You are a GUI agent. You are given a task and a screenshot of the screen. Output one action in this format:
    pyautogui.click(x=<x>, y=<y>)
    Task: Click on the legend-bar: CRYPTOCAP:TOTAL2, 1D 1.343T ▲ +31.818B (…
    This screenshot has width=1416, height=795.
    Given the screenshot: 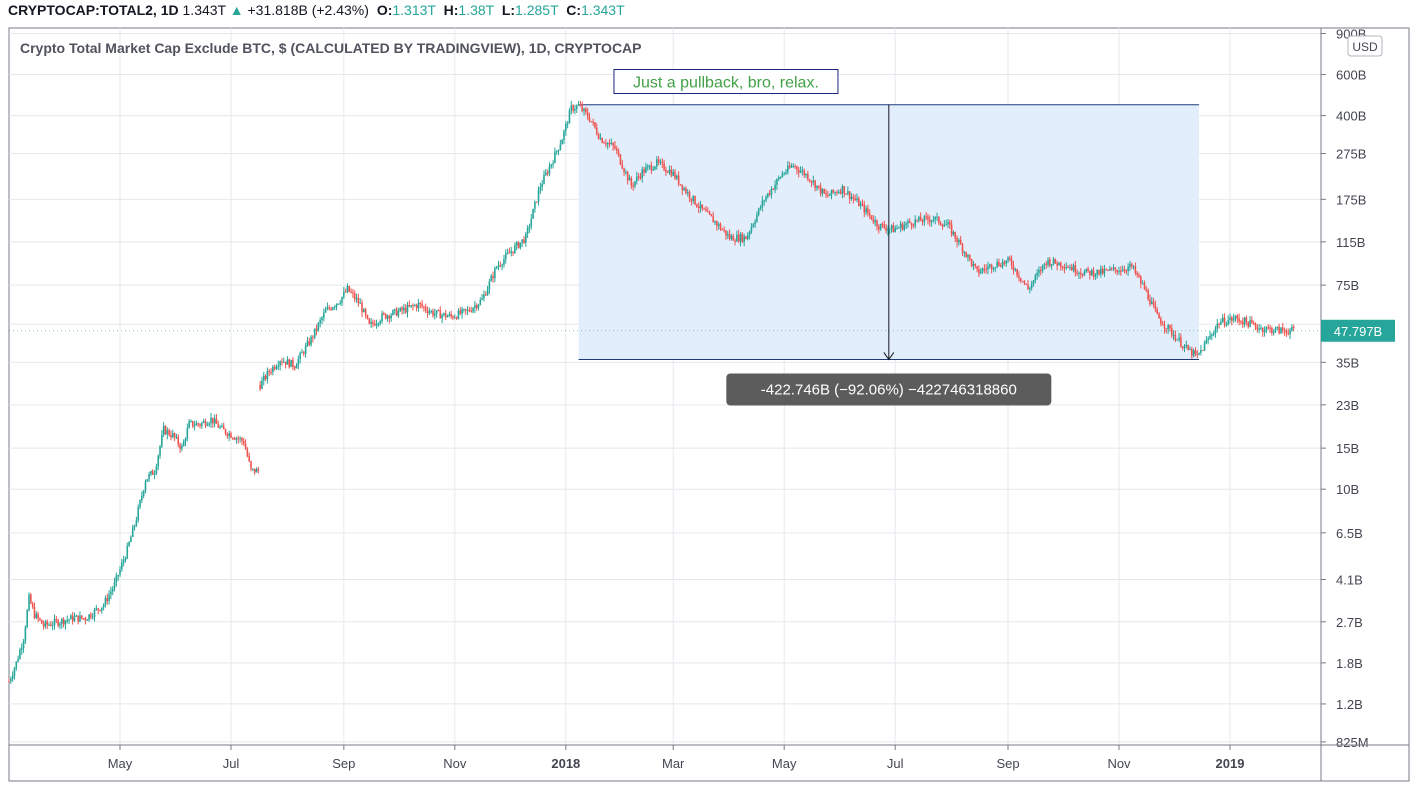 What is the action you would take?
    pyautogui.click(x=316, y=10)
    